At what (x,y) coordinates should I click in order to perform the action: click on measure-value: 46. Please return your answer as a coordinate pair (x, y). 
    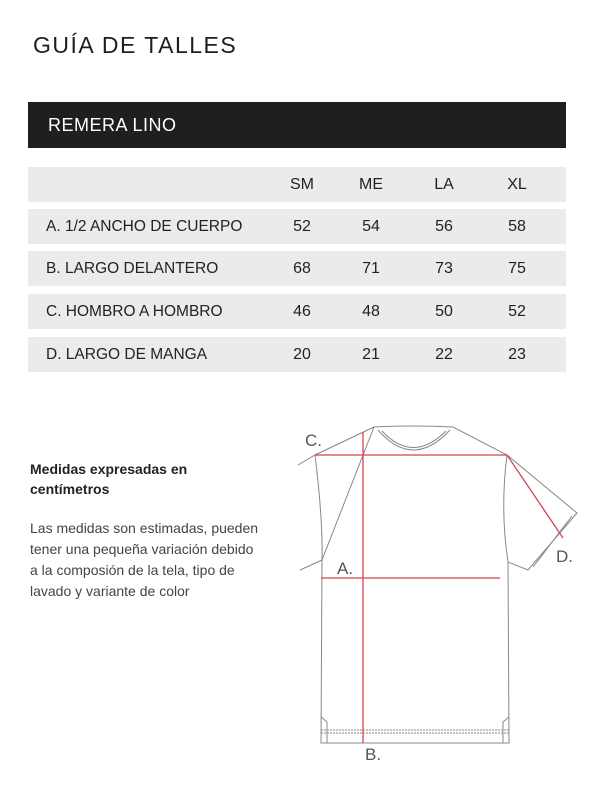
    Looking at the image, I should click on (302, 311).